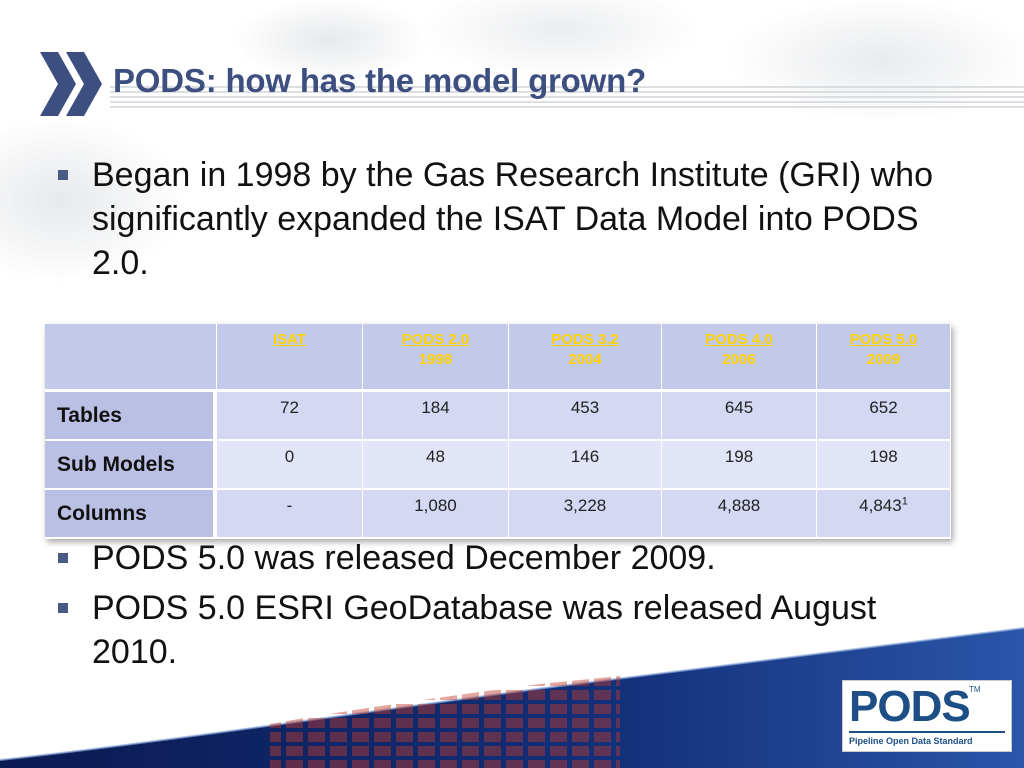 The width and height of the screenshot is (1024, 768). What do you see at coordinates (739, 339) in the screenshot?
I see `column-version: PODS 4.0` at bounding box center [739, 339].